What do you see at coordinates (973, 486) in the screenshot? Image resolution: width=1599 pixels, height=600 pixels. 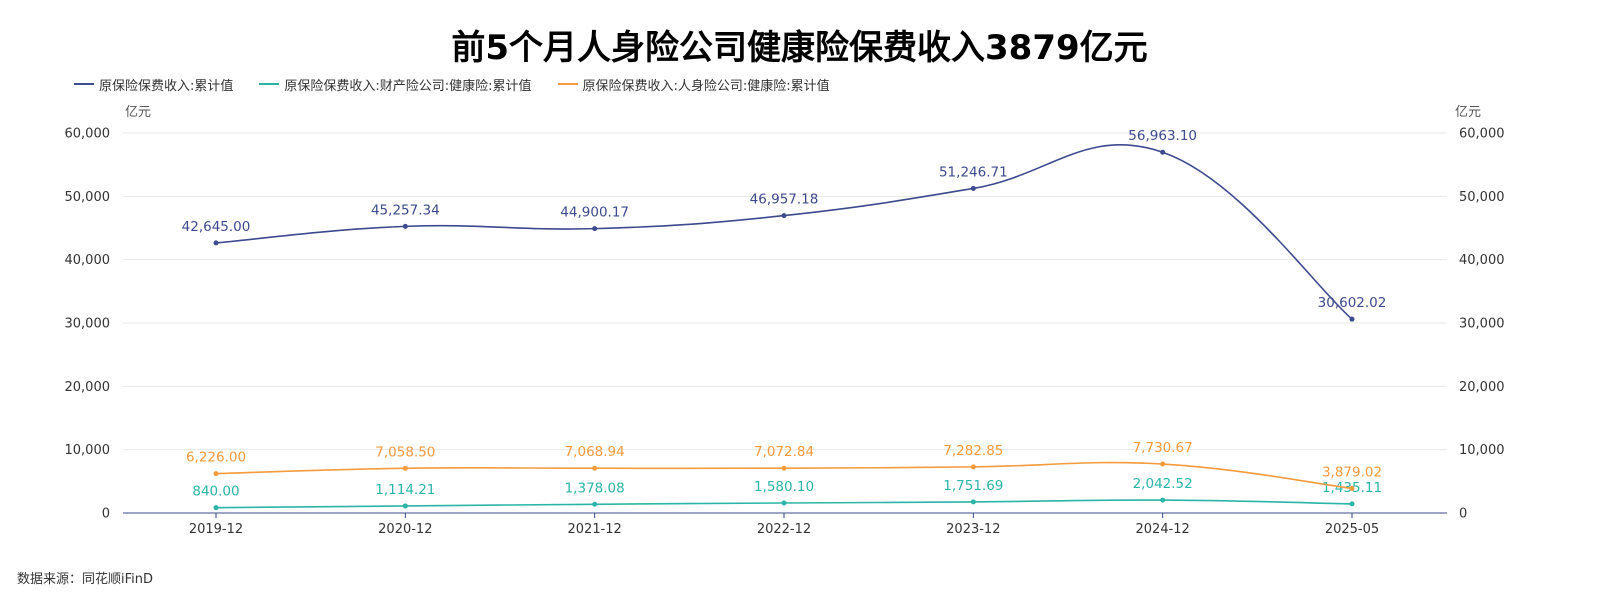 I see `data-label: 1,751.69` at bounding box center [973, 486].